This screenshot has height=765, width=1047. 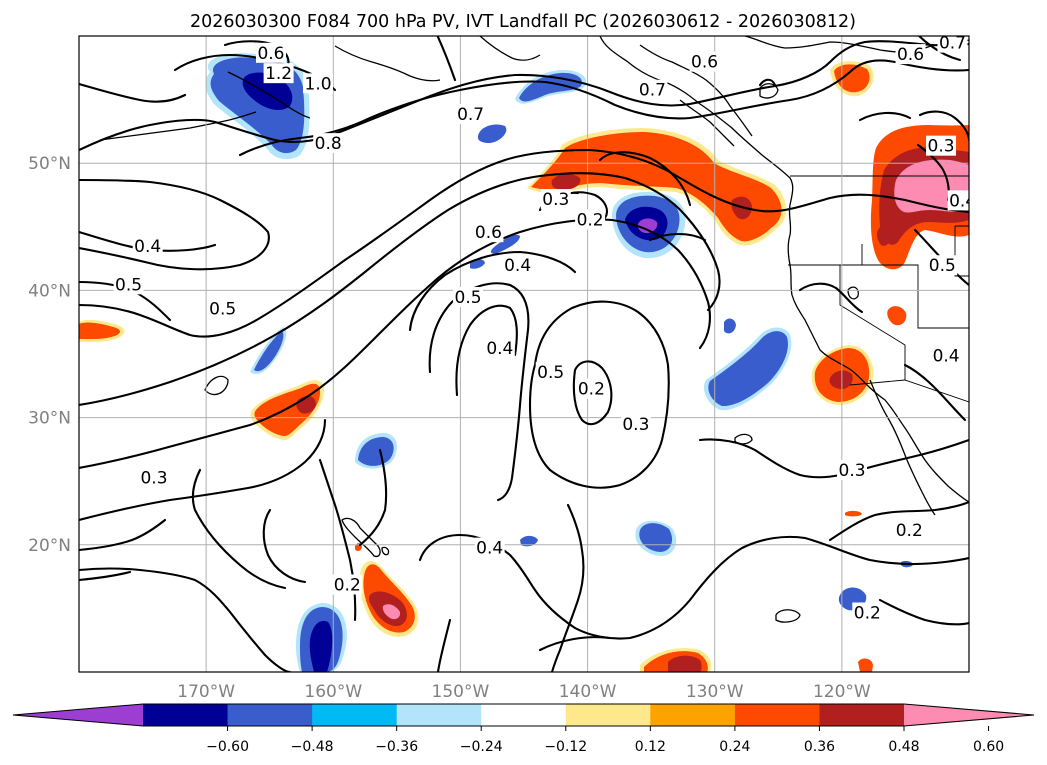 What do you see at coordinates (988, 747) in the screenshot?
I see `colorbar-tick-label: 0.60` at bounding box center [988, 747].